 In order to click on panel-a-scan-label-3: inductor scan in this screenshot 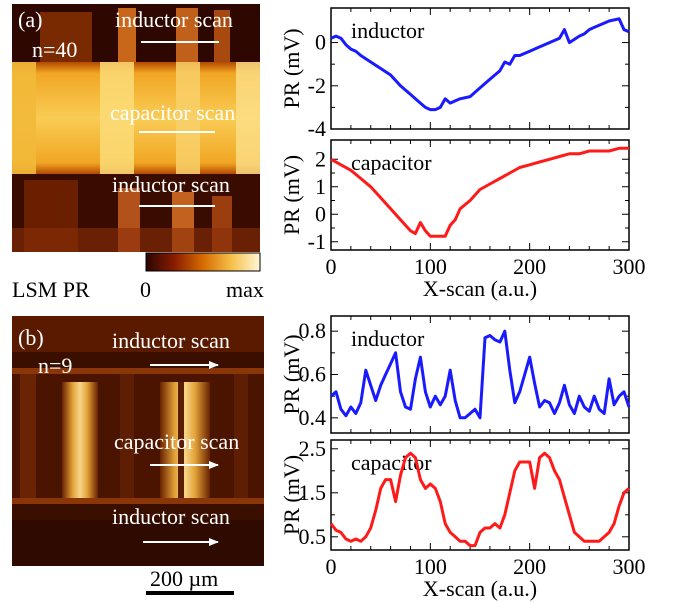, I will do `click(171, 184)`.